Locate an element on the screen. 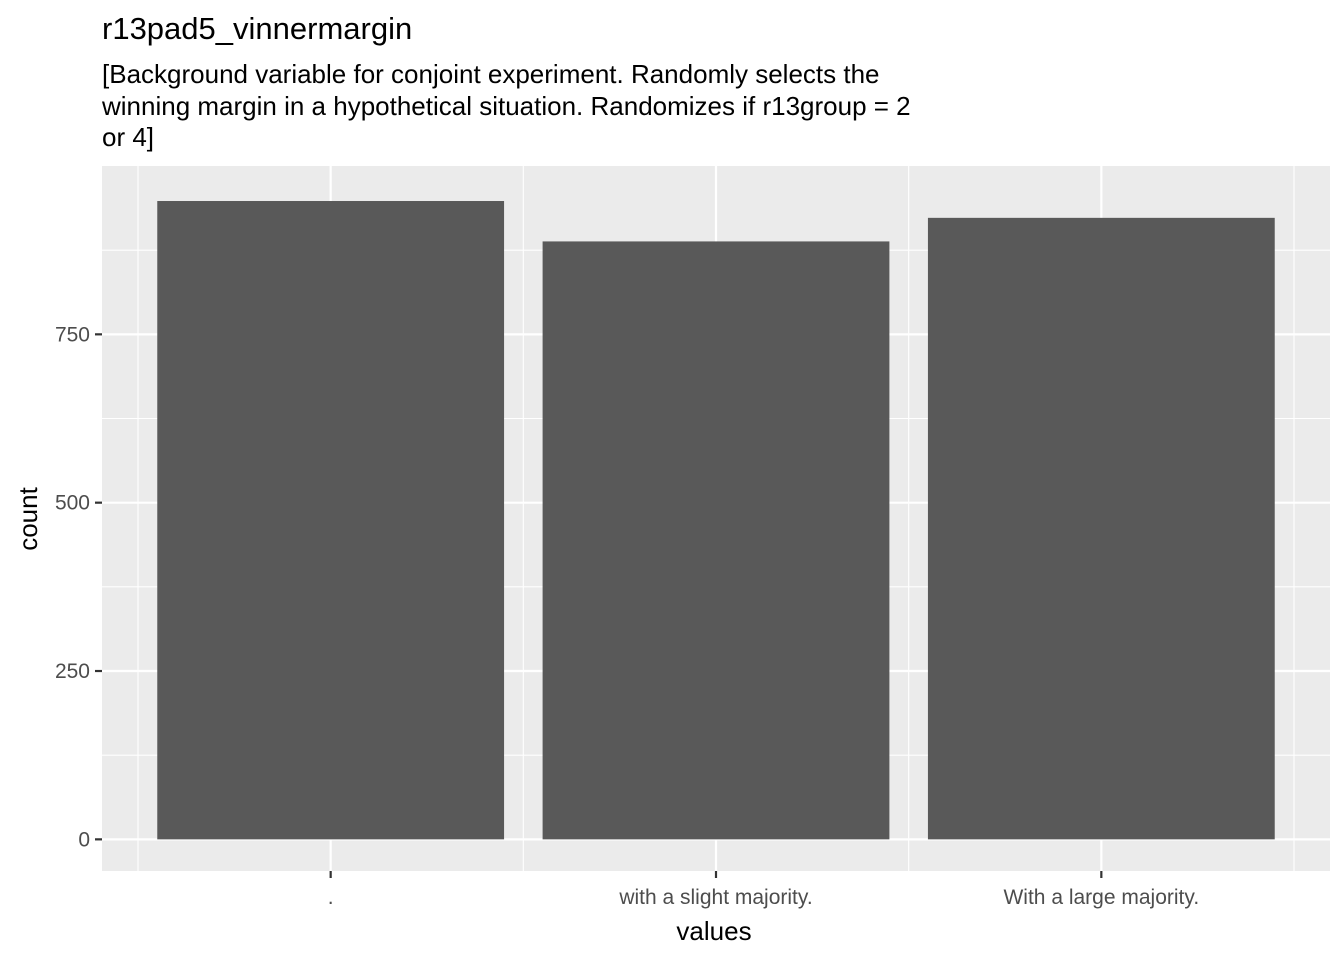  subtitle-line-3: or 4] is located at coordinates (128, 137).